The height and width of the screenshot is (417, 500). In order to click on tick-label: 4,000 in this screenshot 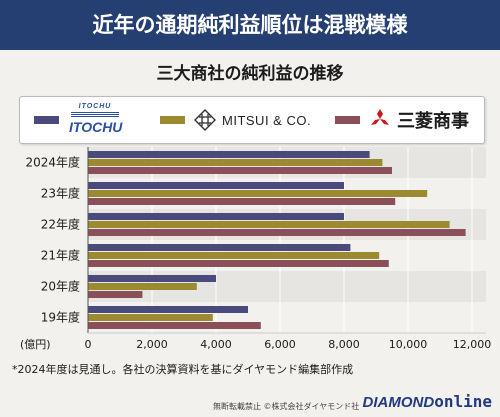, I will do `click(216, 344)`.